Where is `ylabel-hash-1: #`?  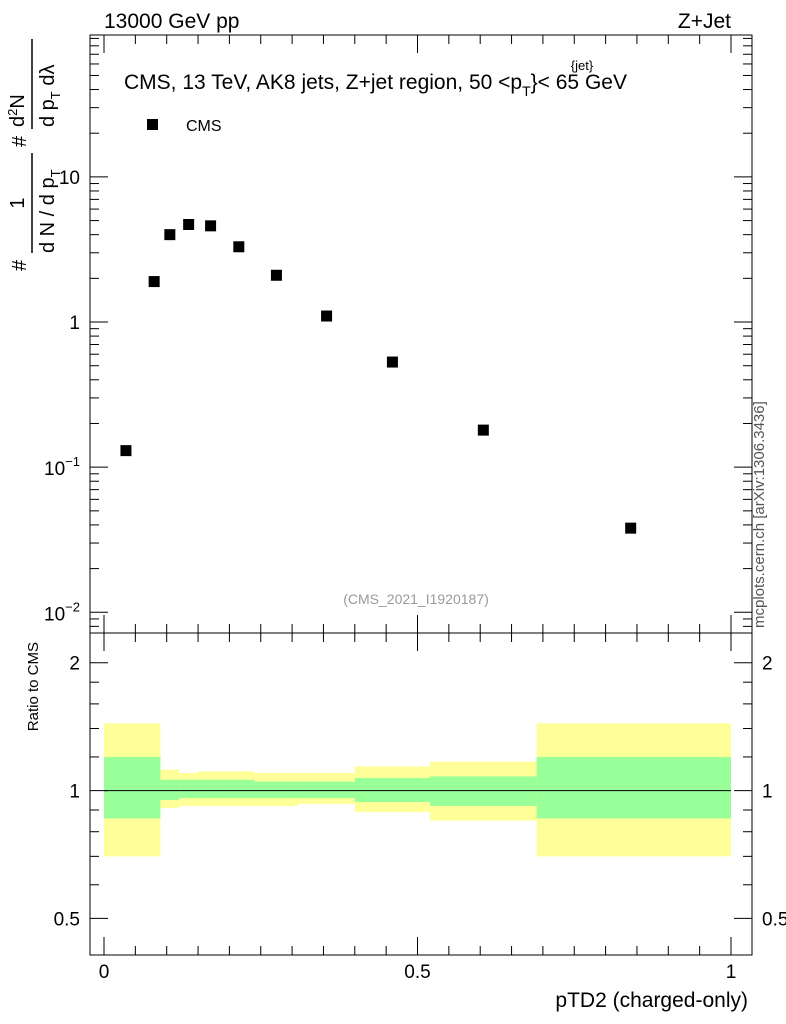
ylabel-hash-1: # is located at coordinates (20, 265).